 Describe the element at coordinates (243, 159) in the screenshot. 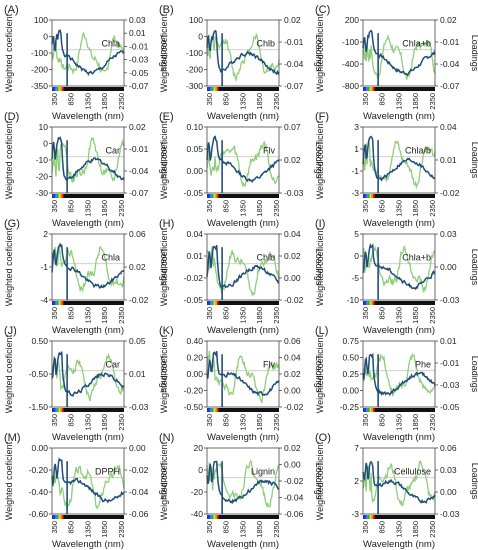

I see `weighted-coefficient-line` at that location.